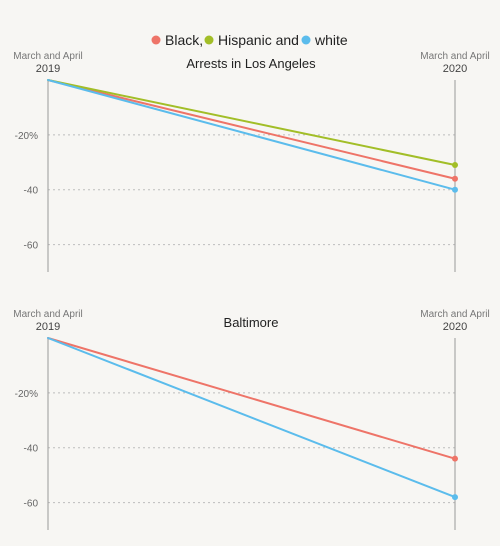 The image size is (500, 546). What do you see at coordinates (251, 123) in the screenshot?
I see `series-line` at bounding box center [251, 123].